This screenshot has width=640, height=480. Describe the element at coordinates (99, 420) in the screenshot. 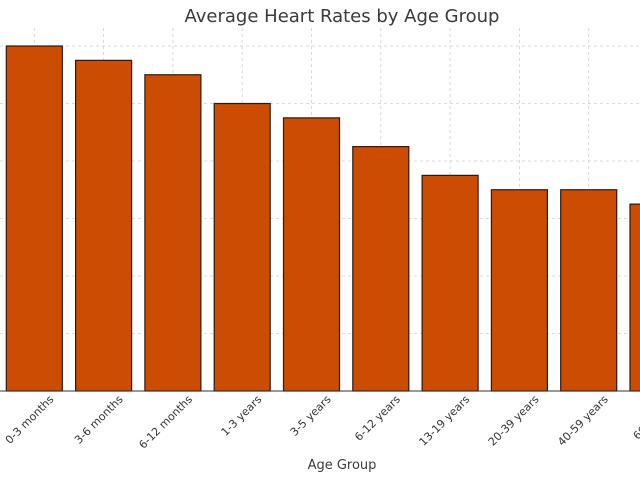

I see `x-tick-label: 3-6 months` at that location.